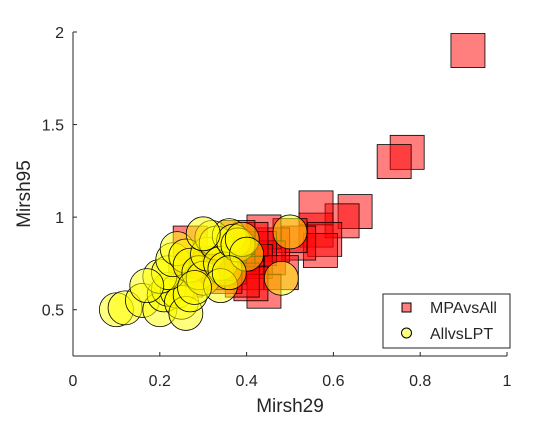 This screenshot has width=560, height=425. I want to click on x-tick-label: 0.6, so click(333, 381).